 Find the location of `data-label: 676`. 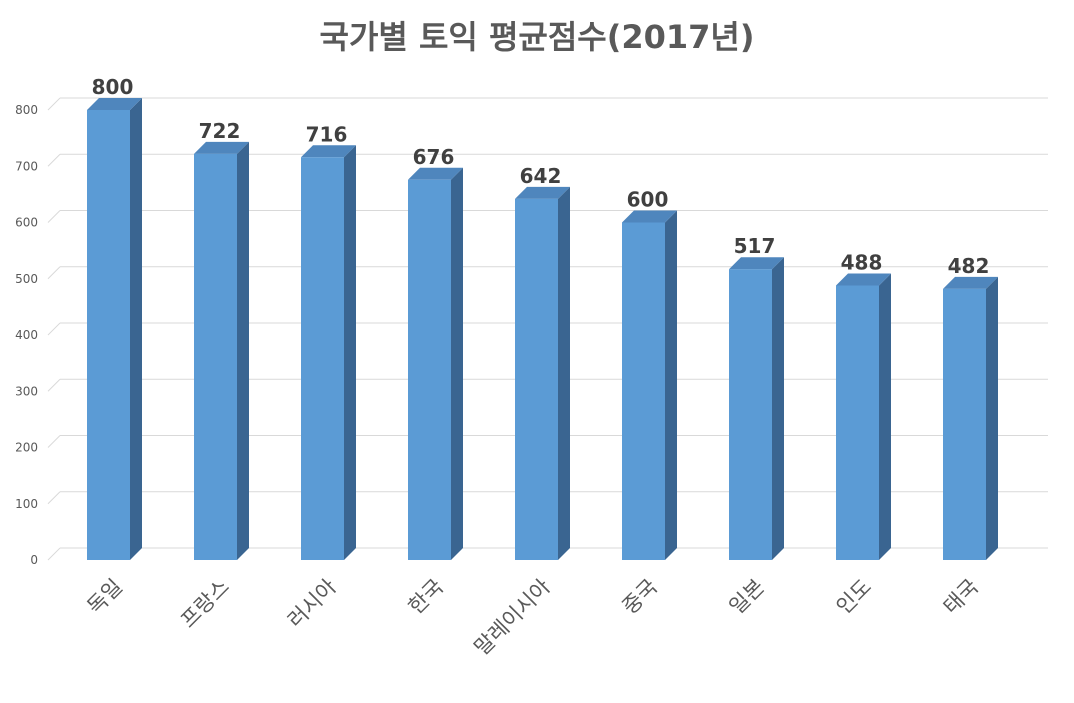

data-label: 676 is located at coordinates (434, 157).